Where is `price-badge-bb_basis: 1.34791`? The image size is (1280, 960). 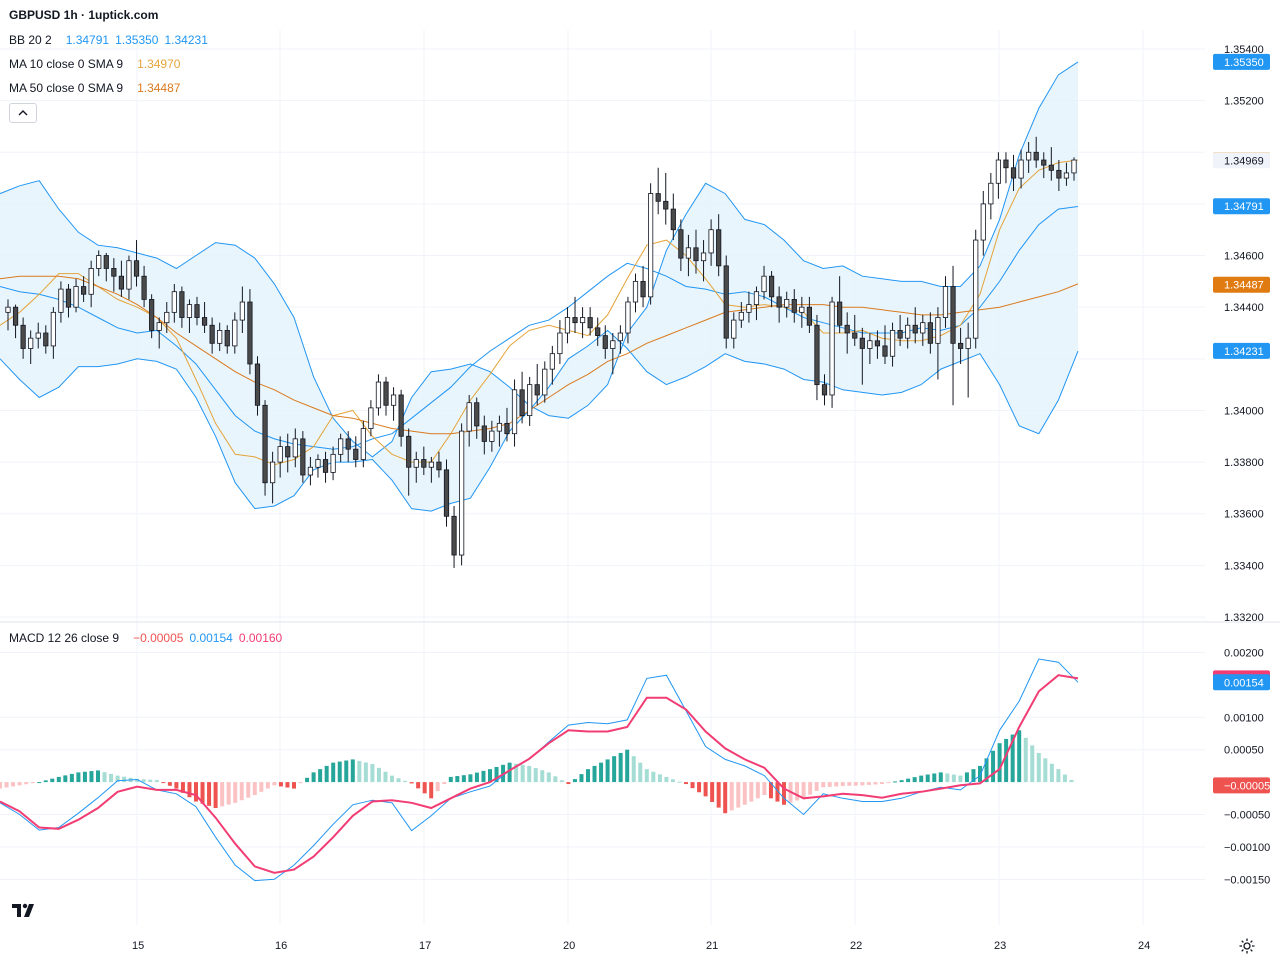
price-badge-bb_basis: 1.34791 is located at coordinates (1241, 206).